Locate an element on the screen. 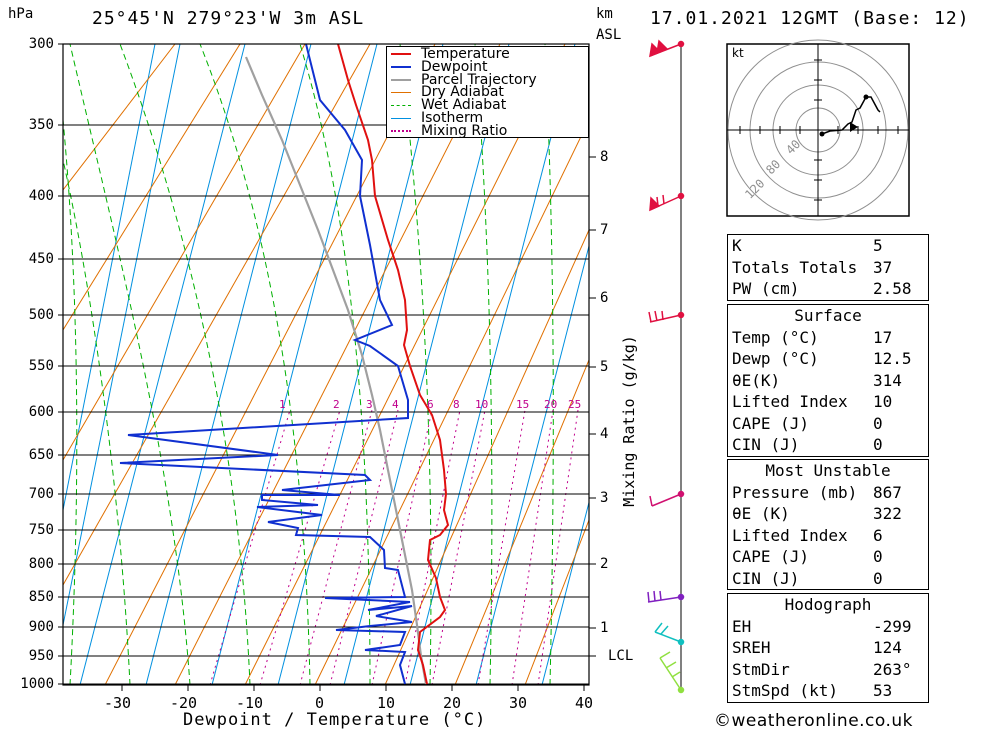 This screenshot has height=733, width=1000. stat-row: Pressure (mb) 867 is located at coordinates (828, 493).